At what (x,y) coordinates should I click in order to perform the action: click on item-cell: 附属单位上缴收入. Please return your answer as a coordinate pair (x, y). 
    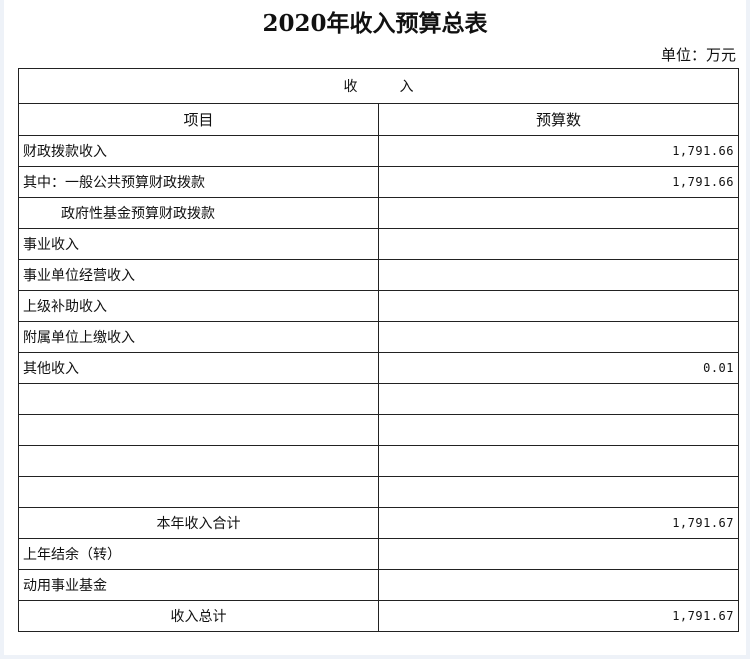
    Looking at the image, I should click on (198, 337).